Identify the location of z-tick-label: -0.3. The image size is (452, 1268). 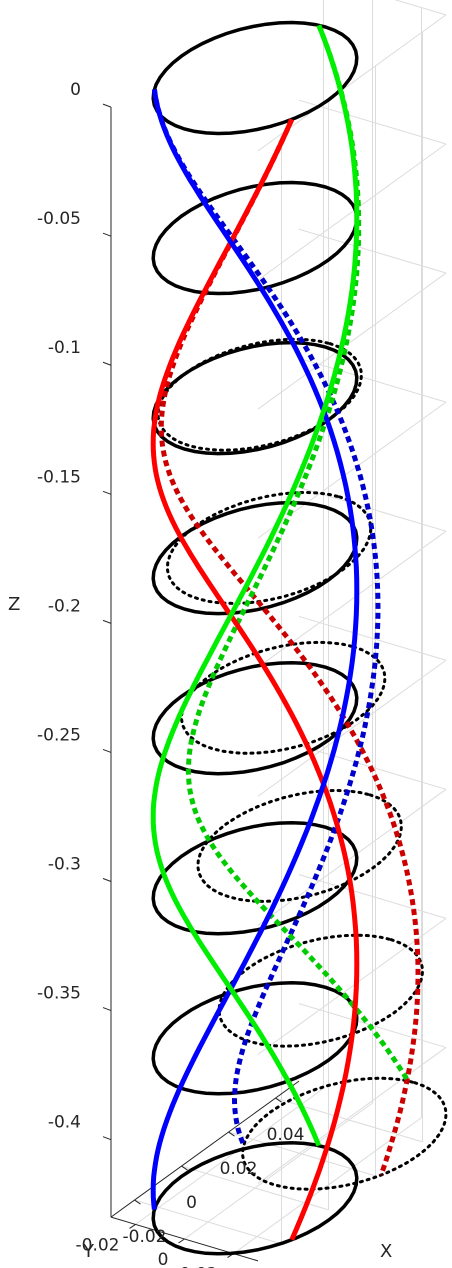
(64, 865).